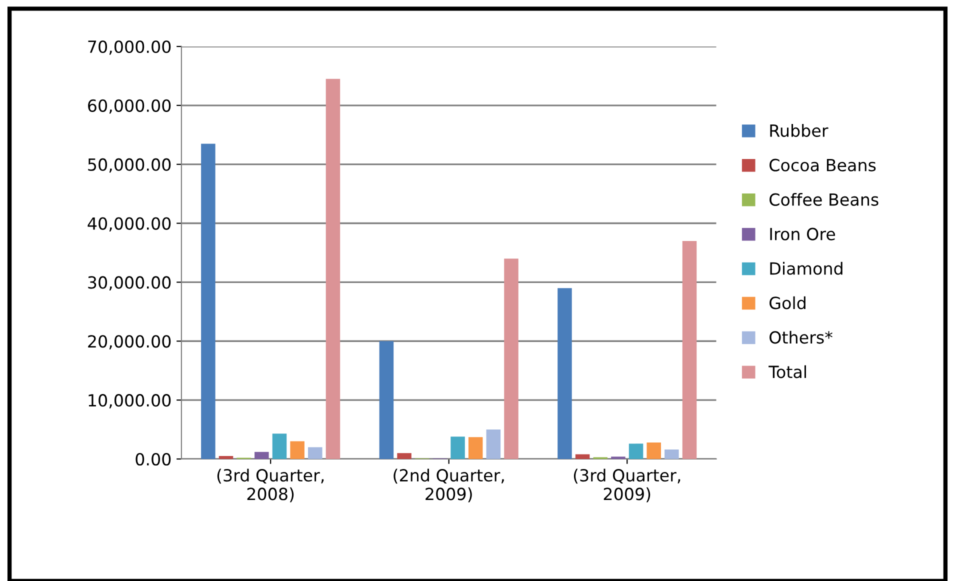 Image resolution: width=955 pixels, height=581 pixels. I want to click on y-tick-label: 70,000.00, so click(129, 47).